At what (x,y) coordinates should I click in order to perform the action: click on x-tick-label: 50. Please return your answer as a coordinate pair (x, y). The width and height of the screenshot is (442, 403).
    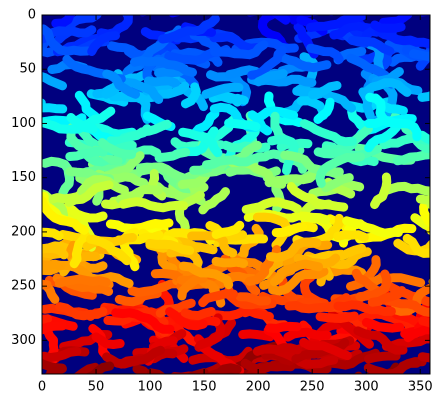
    Looking at the image, I should click on (96, 387).